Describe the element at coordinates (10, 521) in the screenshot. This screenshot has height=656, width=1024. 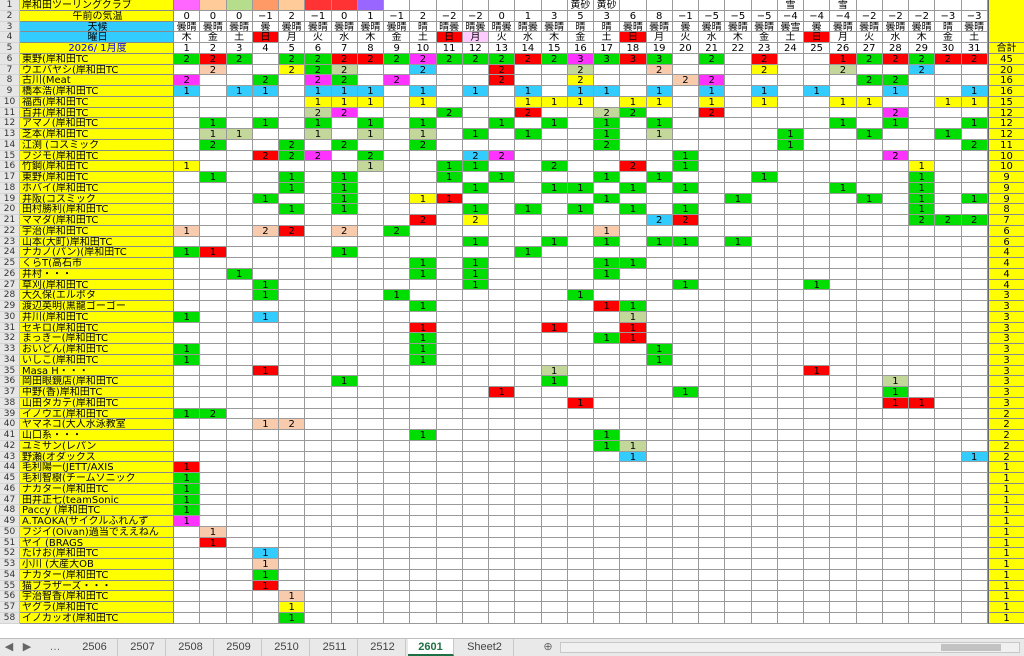
I see `row-number: 49` at that location.